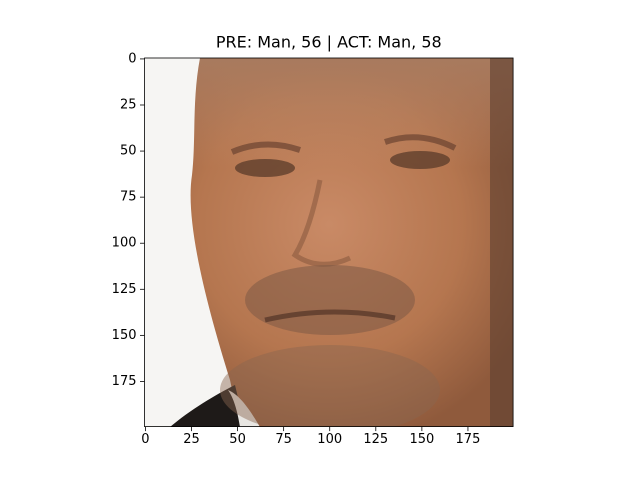 The image size is (640, 480). I want to click on chart-title: PRE: Man, 56 | ACT: Man, 58, so click(329, 42).